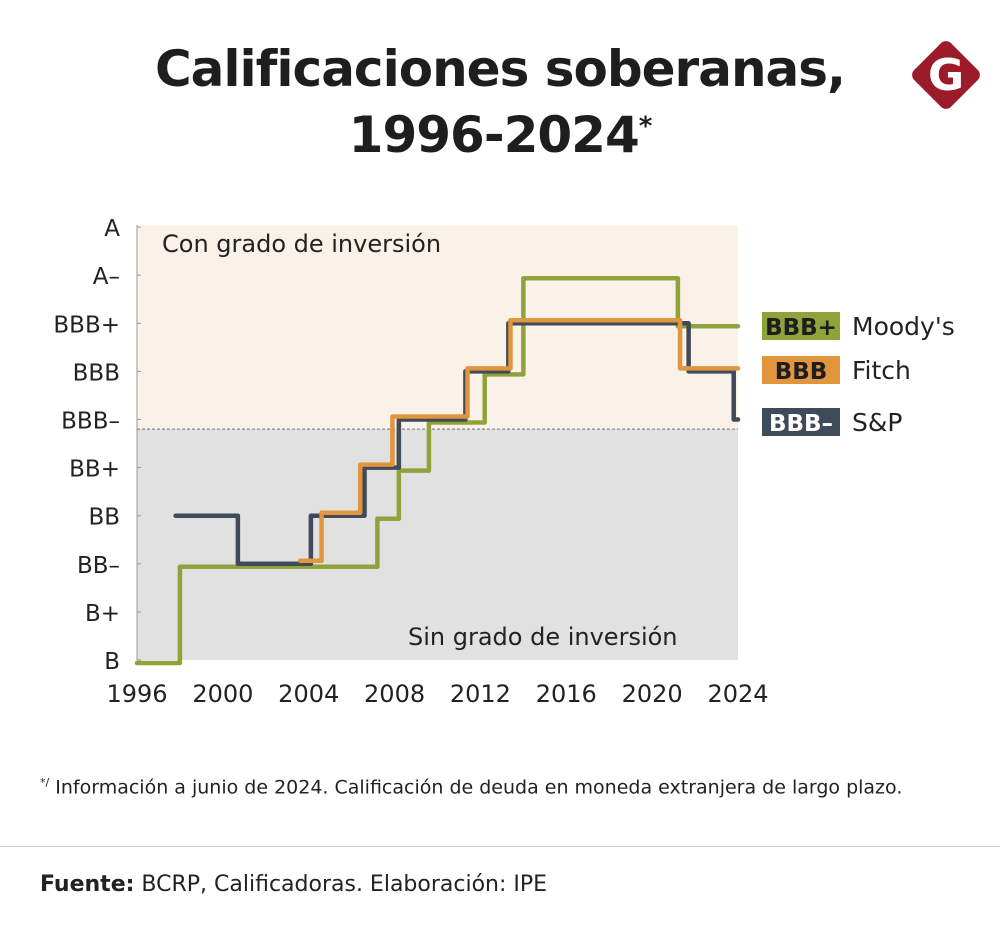 The height and width of the screenshot is (934, 1000). What do you see at coordinates (301, 244) in the screenshot?
I see `region-label-investment: Con grado de inversión` at bounding box center [301, 244].